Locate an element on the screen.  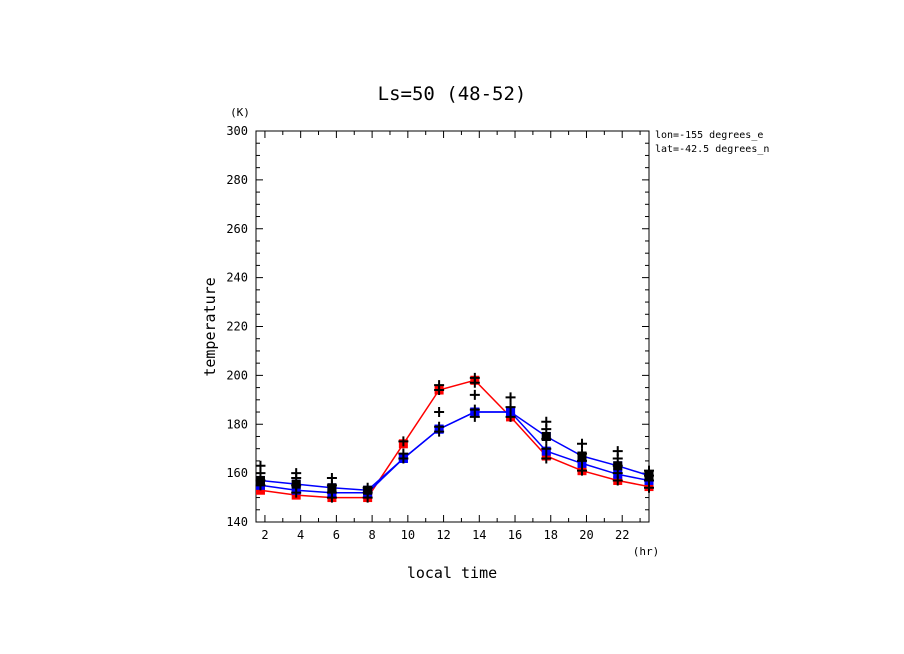
x-tick-label: 18 is located at coordinates (551, 535).